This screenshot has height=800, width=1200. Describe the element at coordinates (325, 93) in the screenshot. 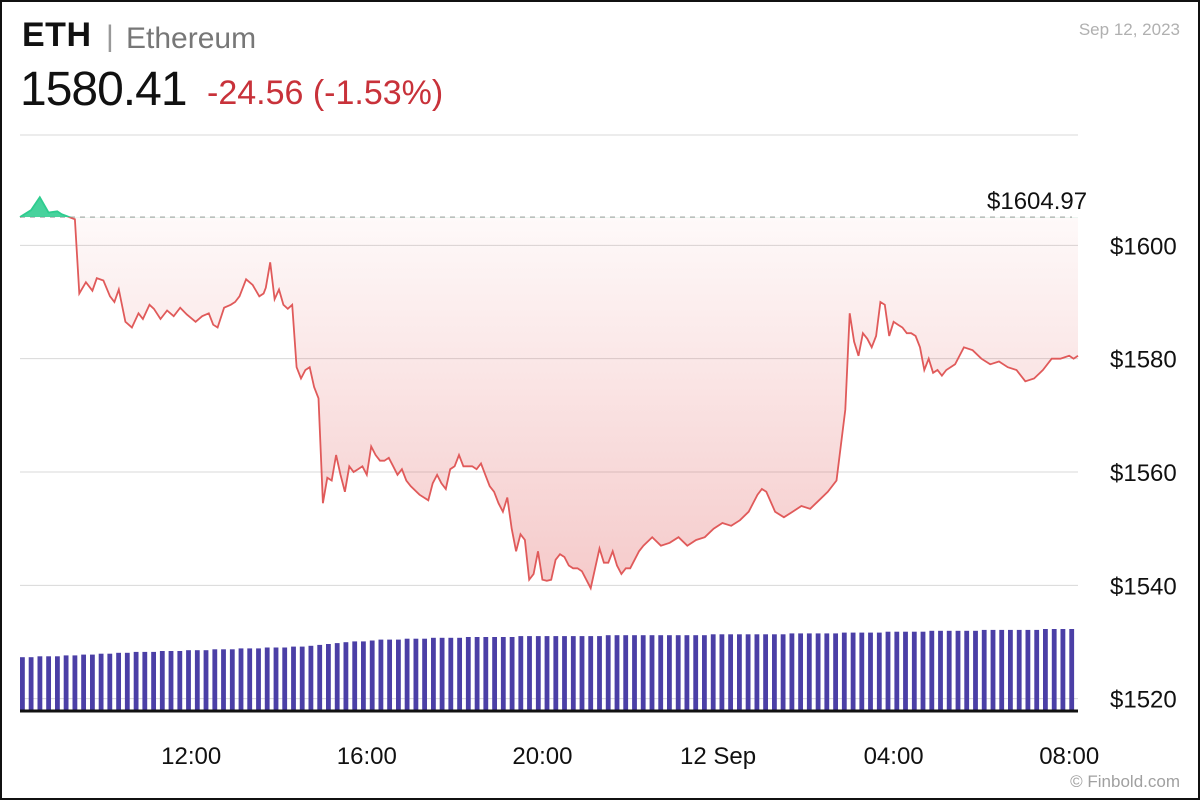

I see `price-change: -24.56 (-1.53%)` at that location.